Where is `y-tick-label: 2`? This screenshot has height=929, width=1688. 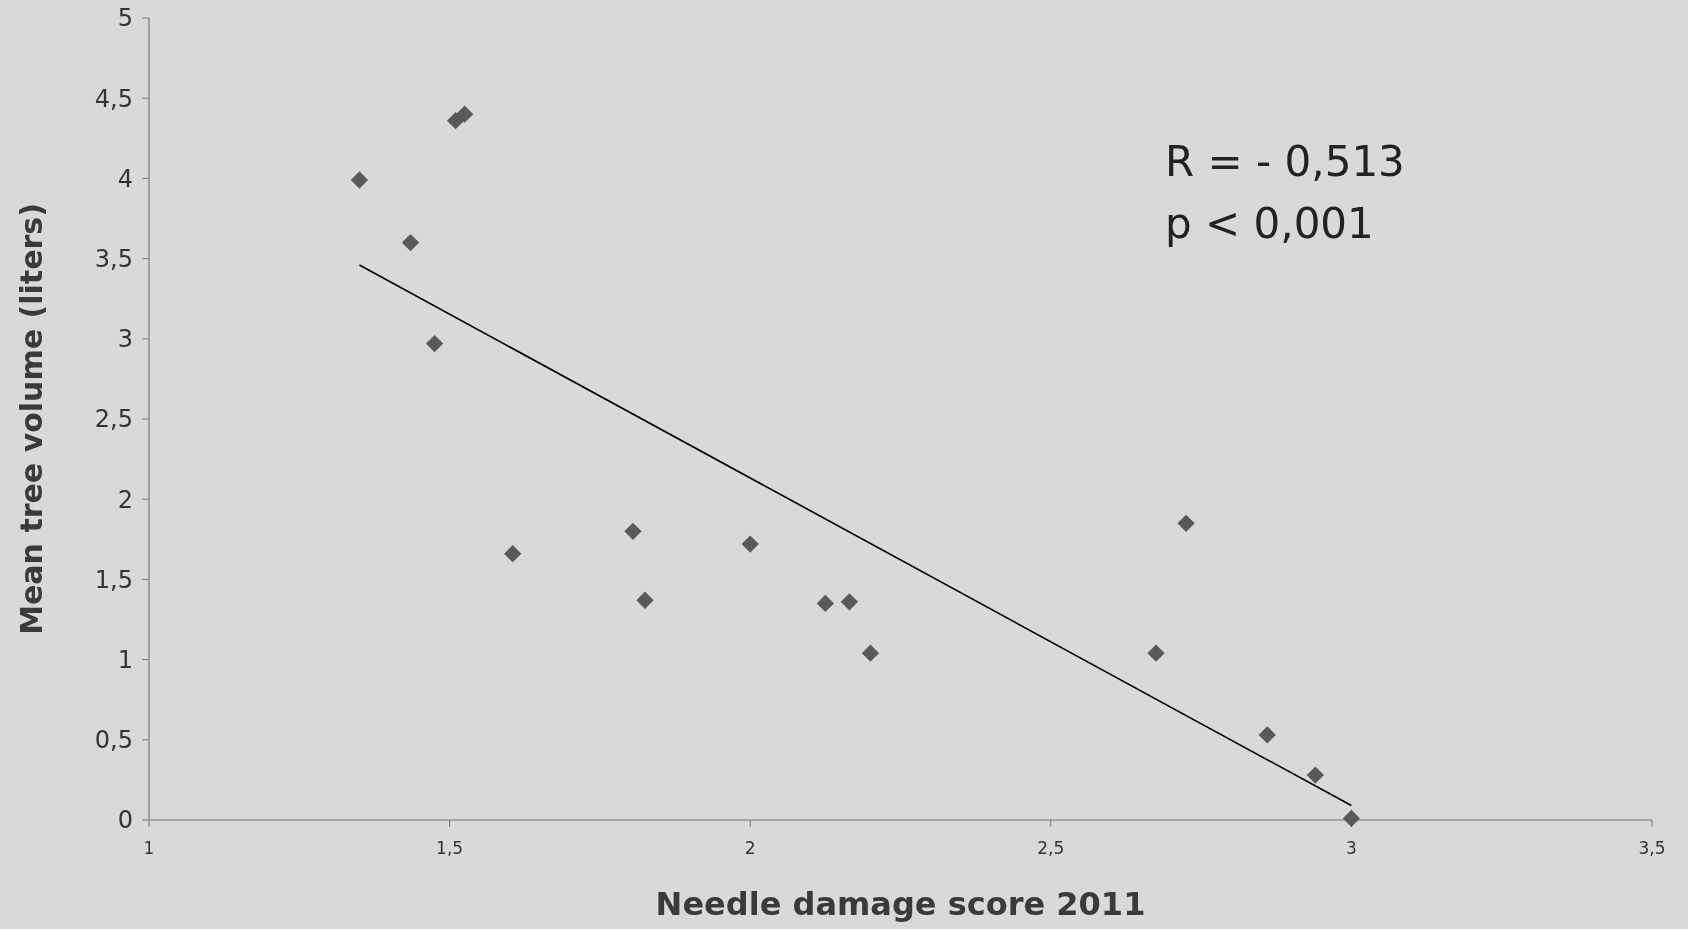
y-tick-label: 2 is located at coordinates (125, 499).